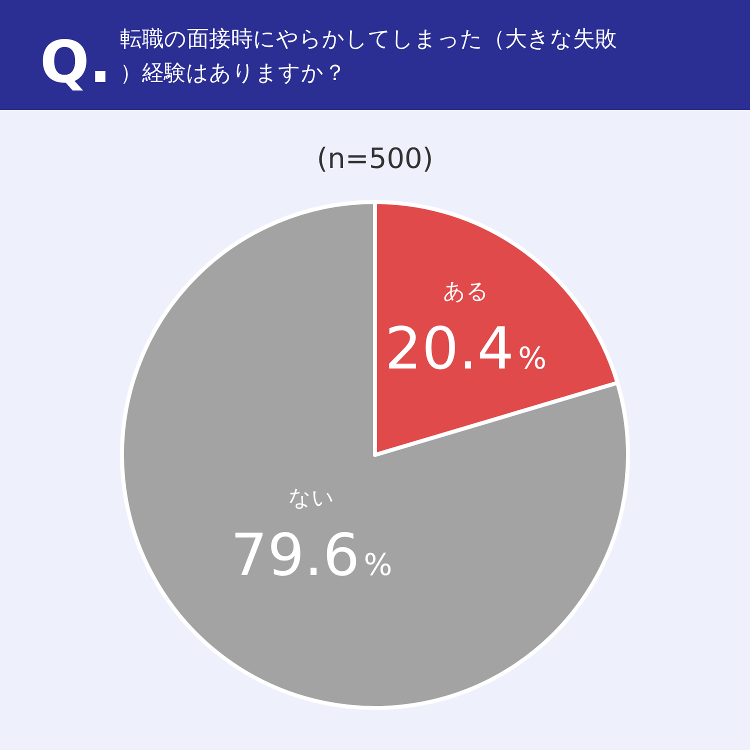  What do you see at coordinates (311, 499) in the screenshot?
I see `slice-label: ない` at bounding box center [311, 499].